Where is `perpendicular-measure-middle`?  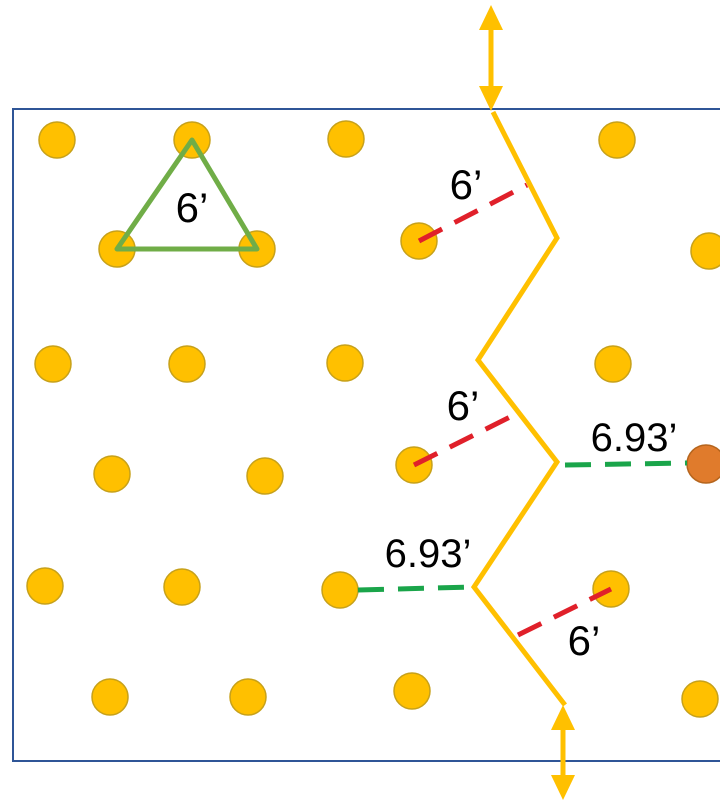 perpendicular-measure-middle is located at coordinates (466, 439).